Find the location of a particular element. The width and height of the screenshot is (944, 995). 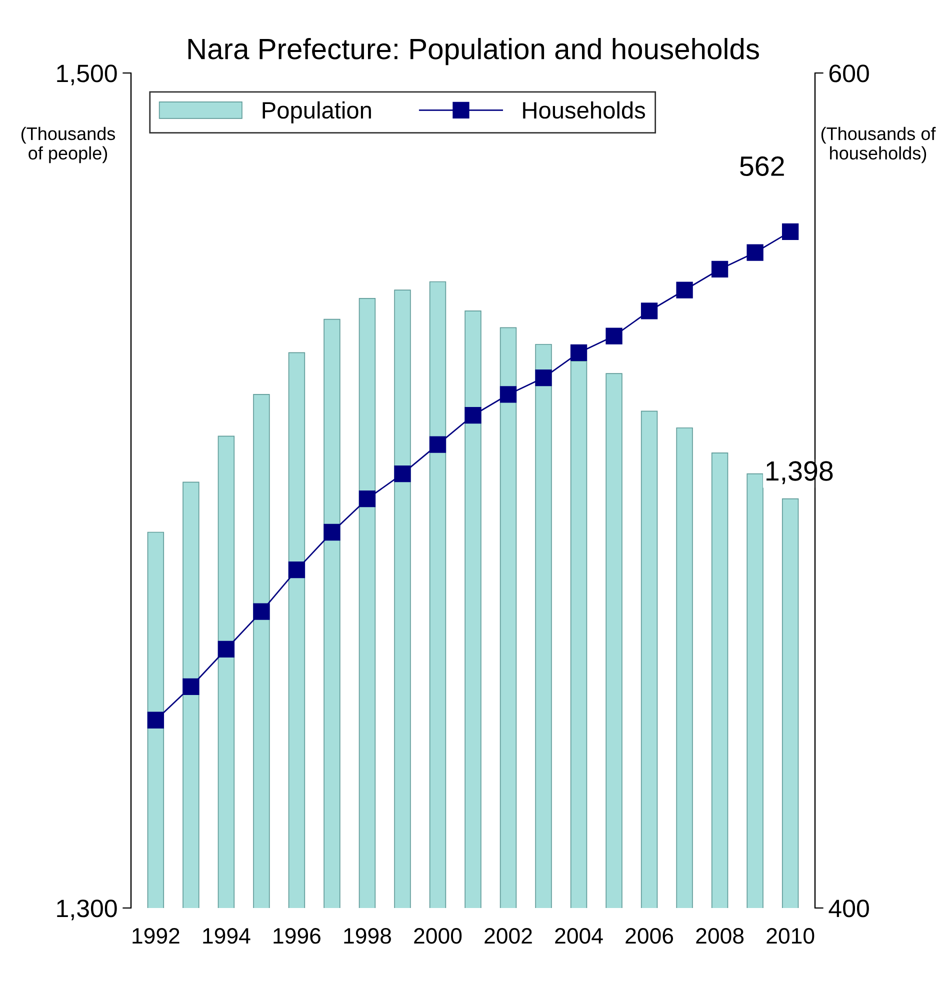

x-tick-label: 1996 is located at coordinates (297, 936).